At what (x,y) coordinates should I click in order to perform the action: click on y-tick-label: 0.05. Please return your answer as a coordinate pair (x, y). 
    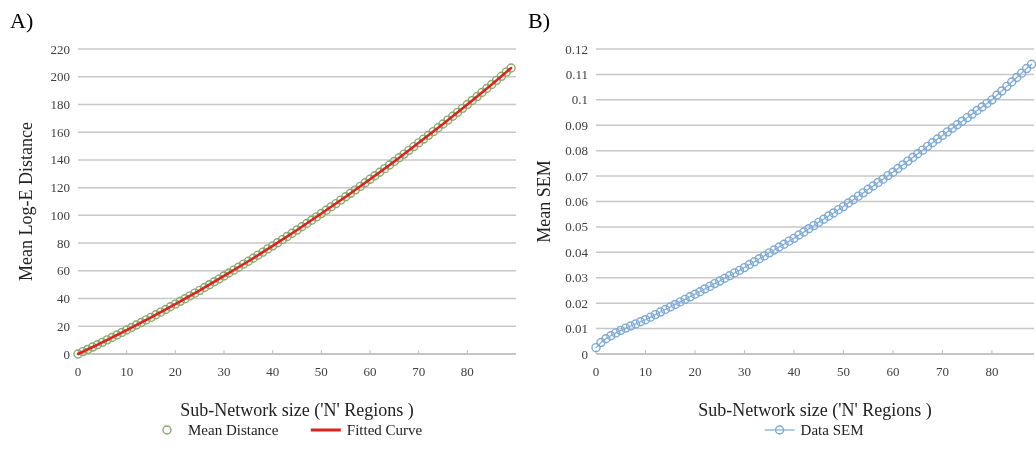
    Looking at the image, I should click on (576, 227).